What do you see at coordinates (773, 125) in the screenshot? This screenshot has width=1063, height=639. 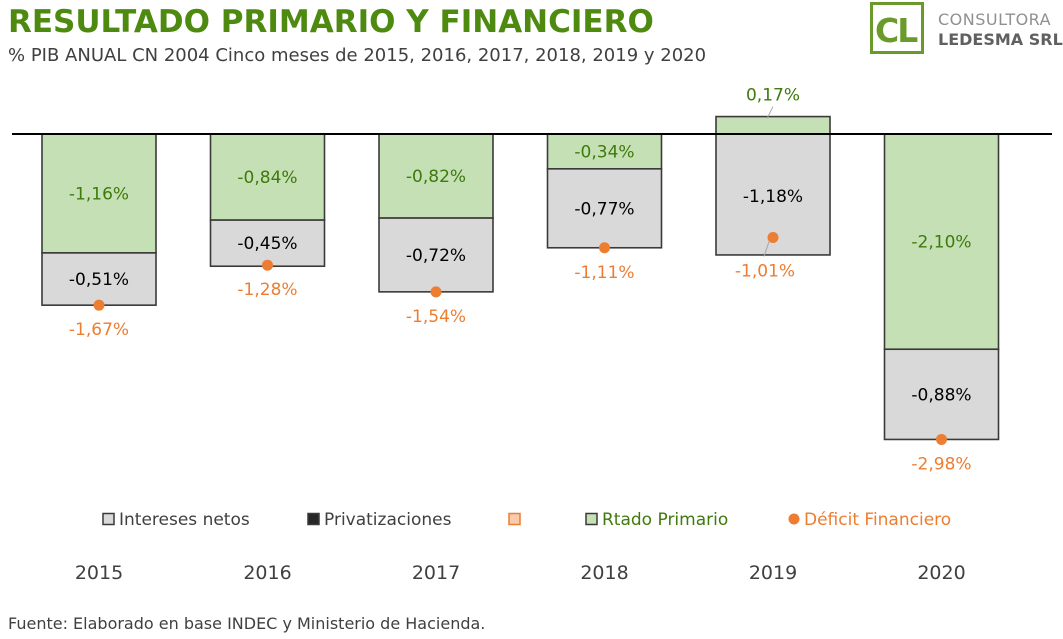 I see `bar-rtado-primario-2019` at bounding box center [773, 125].